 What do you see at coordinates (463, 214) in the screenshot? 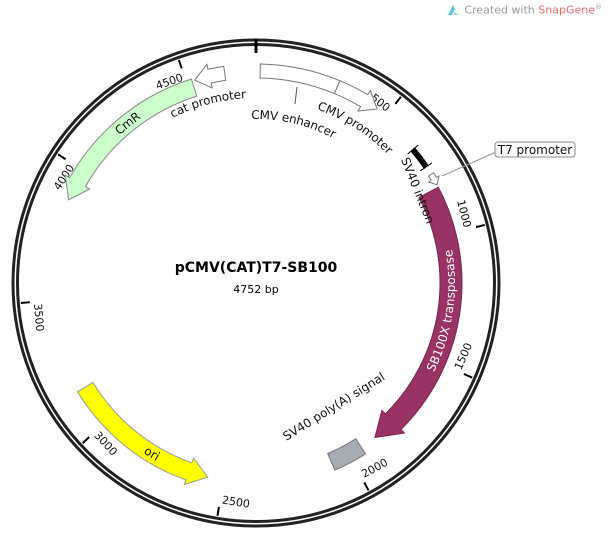
I see `tick-label: 1000` at bounding box center [463, 214].